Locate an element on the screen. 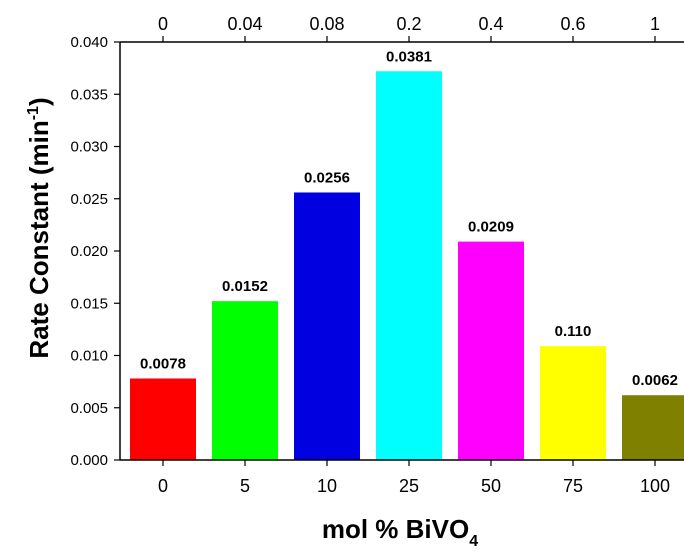 This screenshot has width=684, height=553. y-tick-label: 0.000 is located at coordinates (89, 460).